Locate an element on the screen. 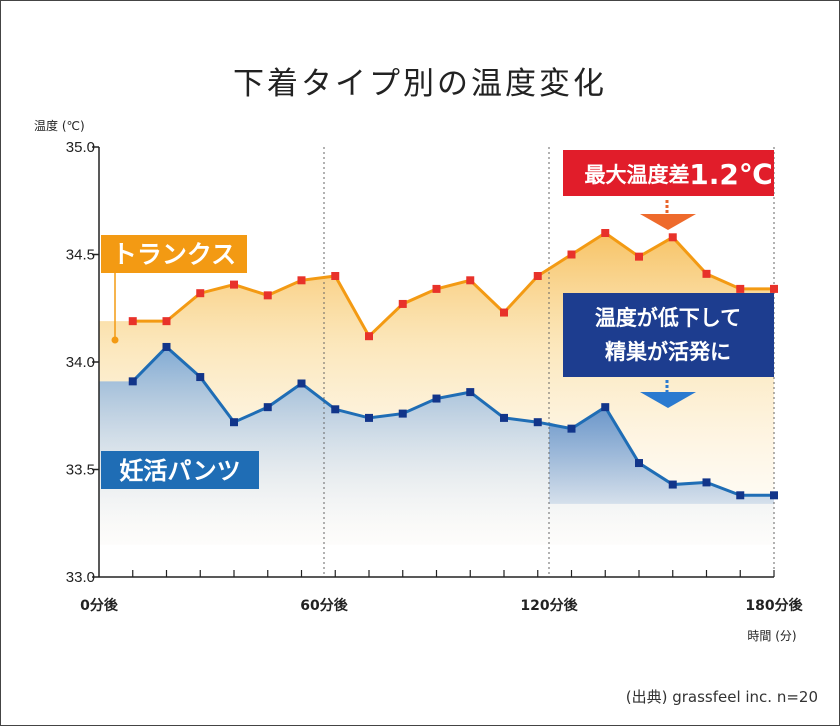 The image size is (840, 726). y-tick-label: 34.5 is located at coordinates (80, 255).